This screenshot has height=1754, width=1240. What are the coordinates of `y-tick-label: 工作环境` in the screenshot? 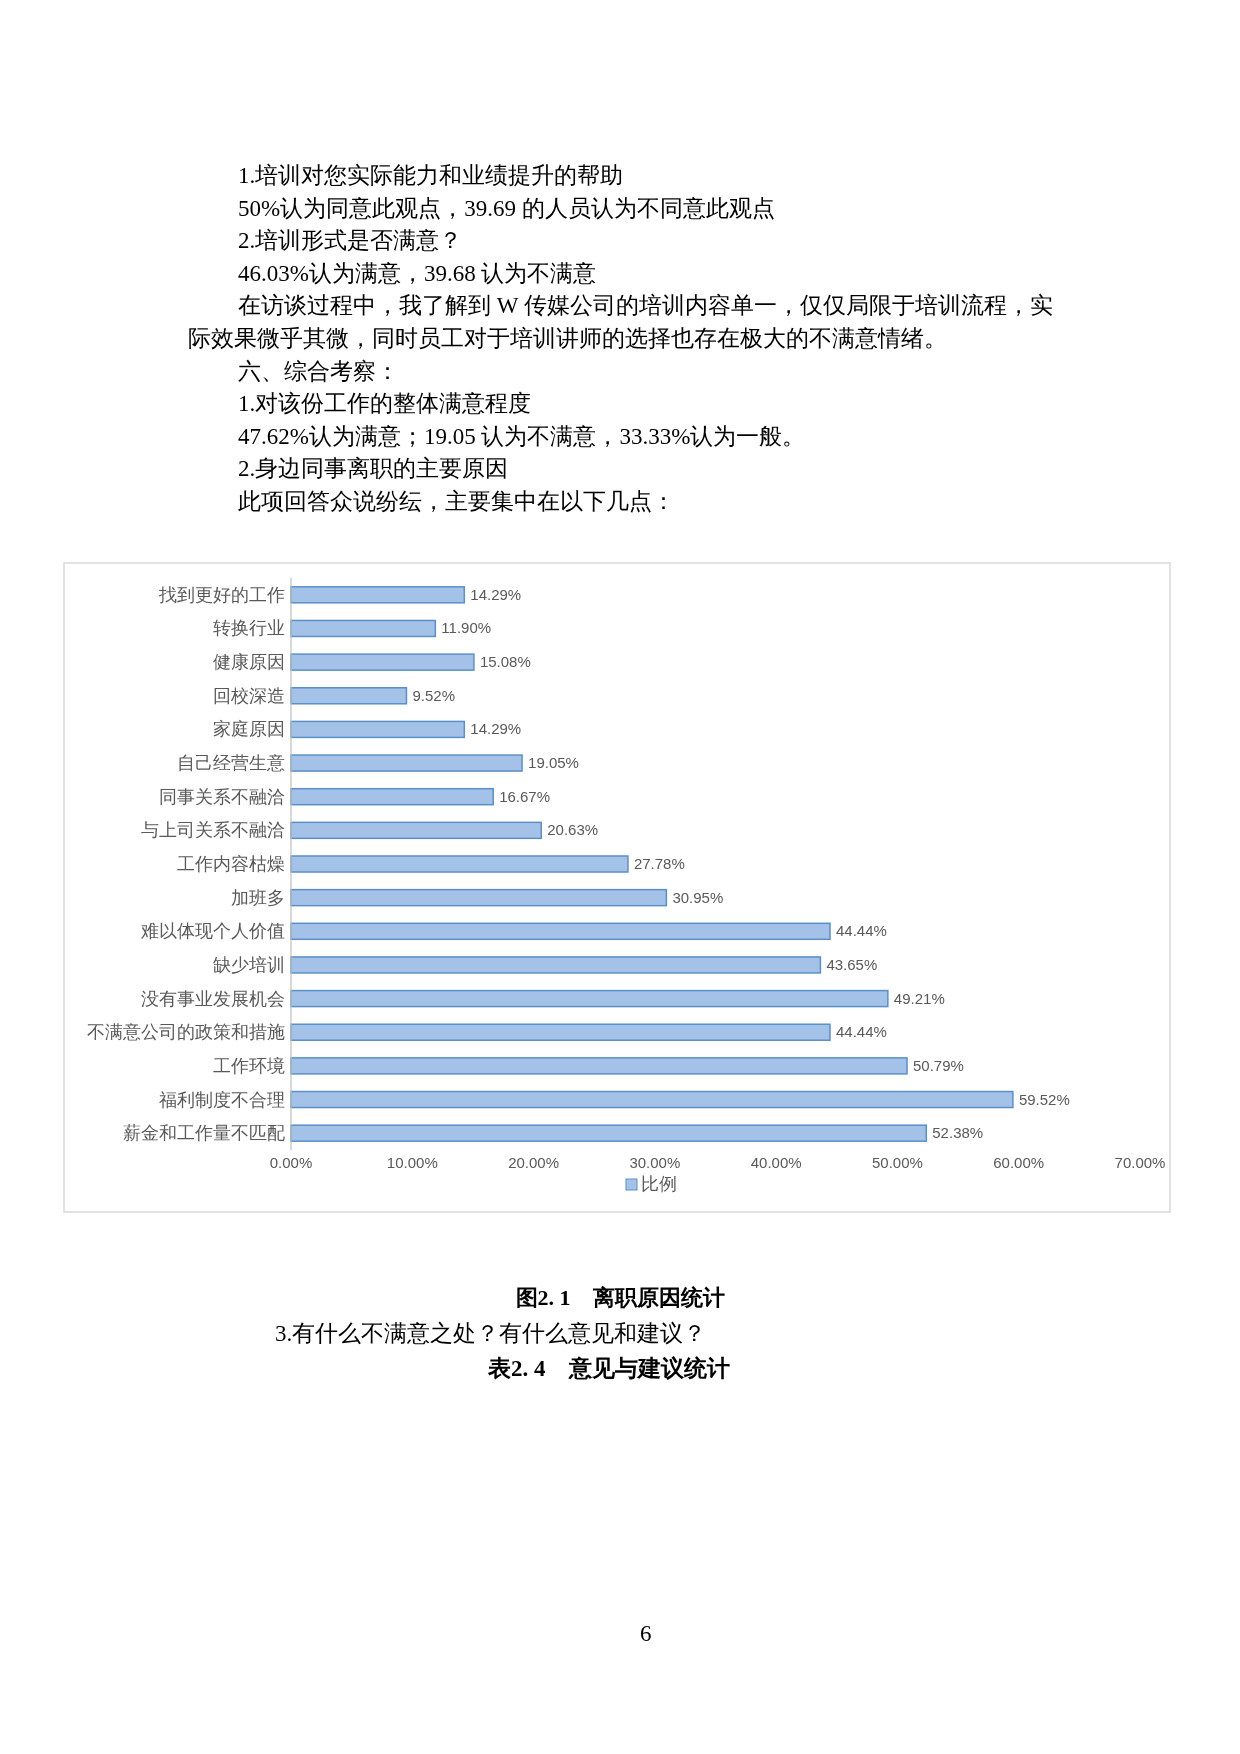 It's located at (249, 1065).